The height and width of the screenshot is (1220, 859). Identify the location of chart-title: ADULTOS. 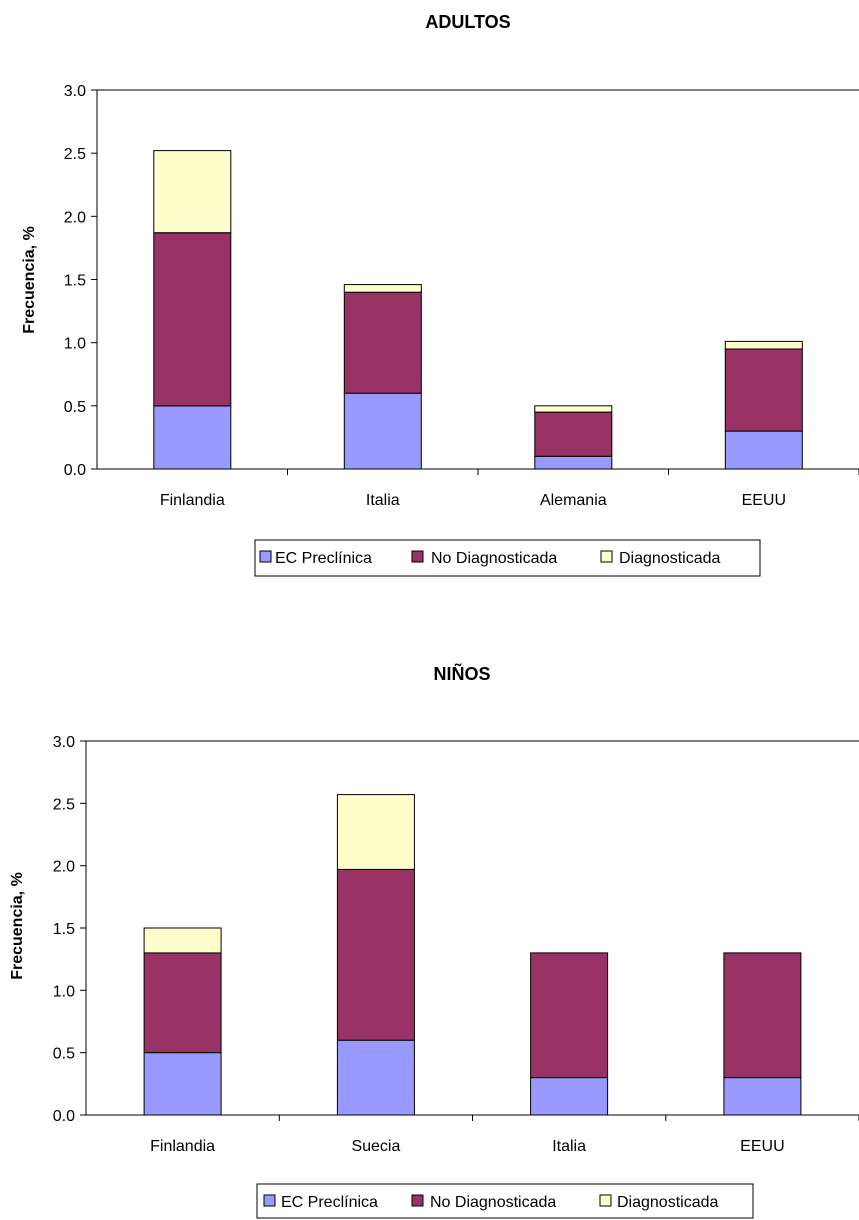
(467, 22).